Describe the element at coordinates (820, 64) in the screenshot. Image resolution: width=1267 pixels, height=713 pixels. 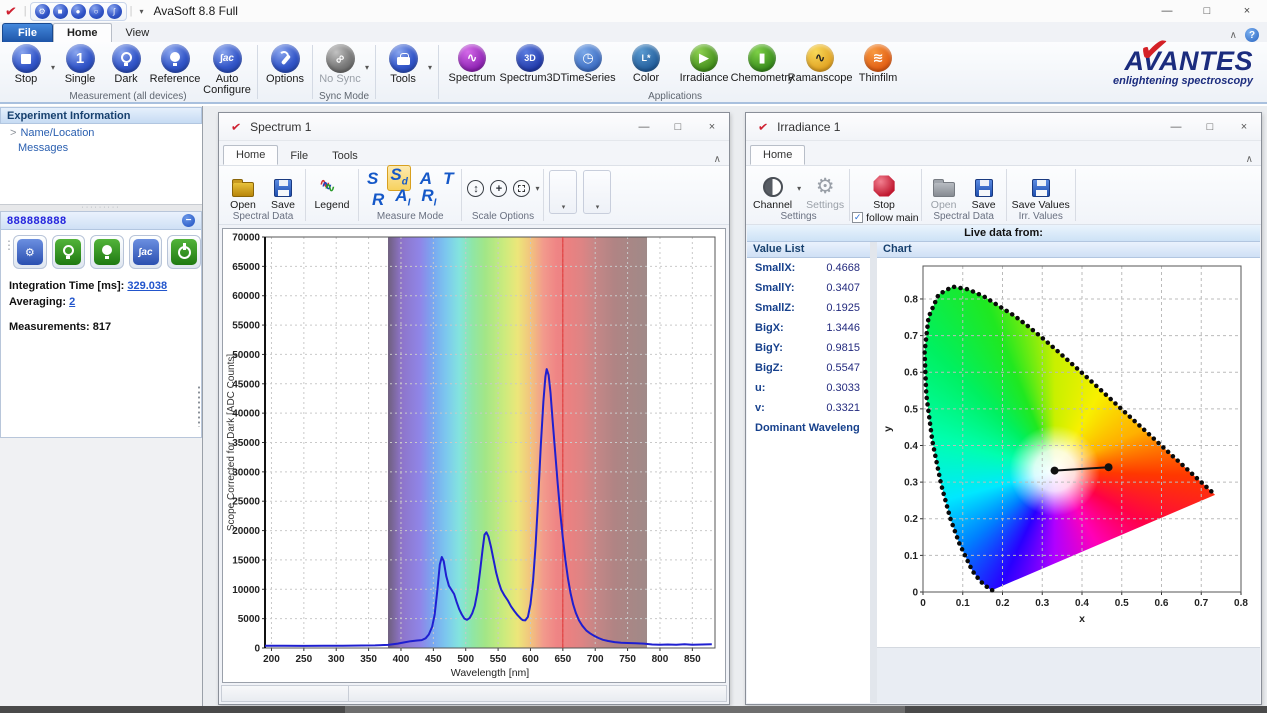
I see `app-ramanscope-button: ∿ Ramanscope` at that location.